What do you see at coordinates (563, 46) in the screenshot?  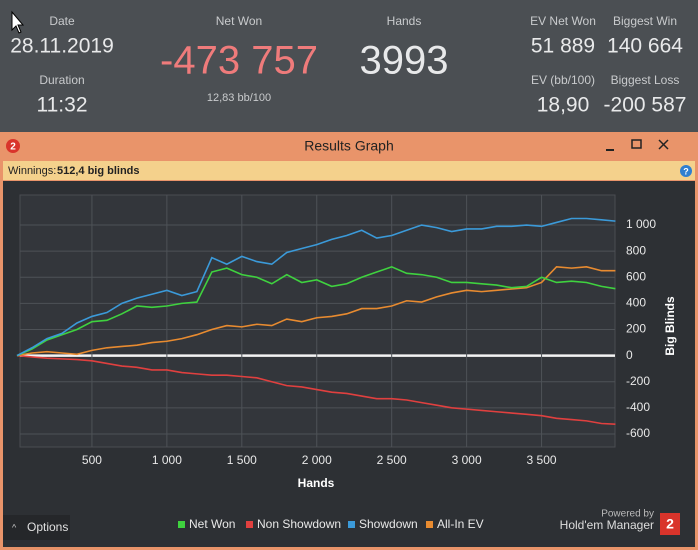 I see `stat-value: 51 889` at bounding box center [563, 46].